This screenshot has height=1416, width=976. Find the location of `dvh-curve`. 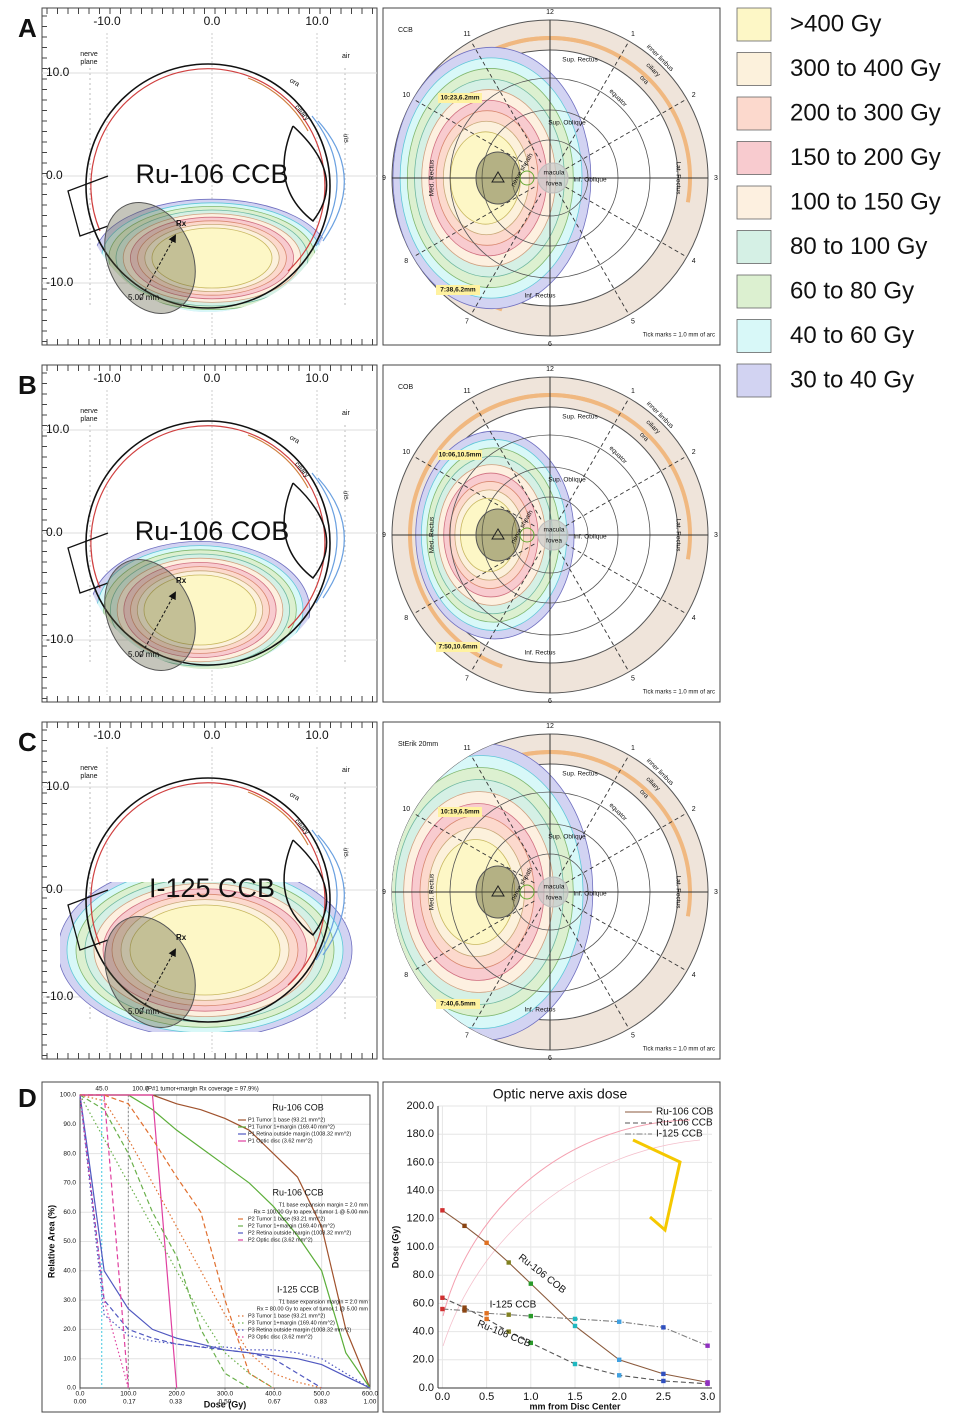

dvh-curve is located at coordinates (225, 1241).